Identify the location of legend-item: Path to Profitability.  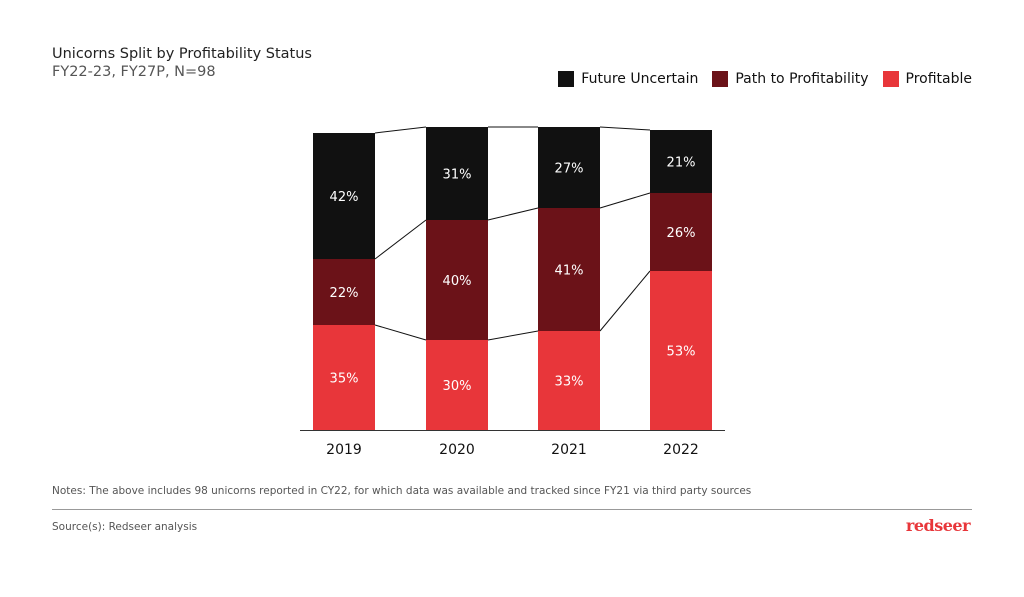
(790, 79).